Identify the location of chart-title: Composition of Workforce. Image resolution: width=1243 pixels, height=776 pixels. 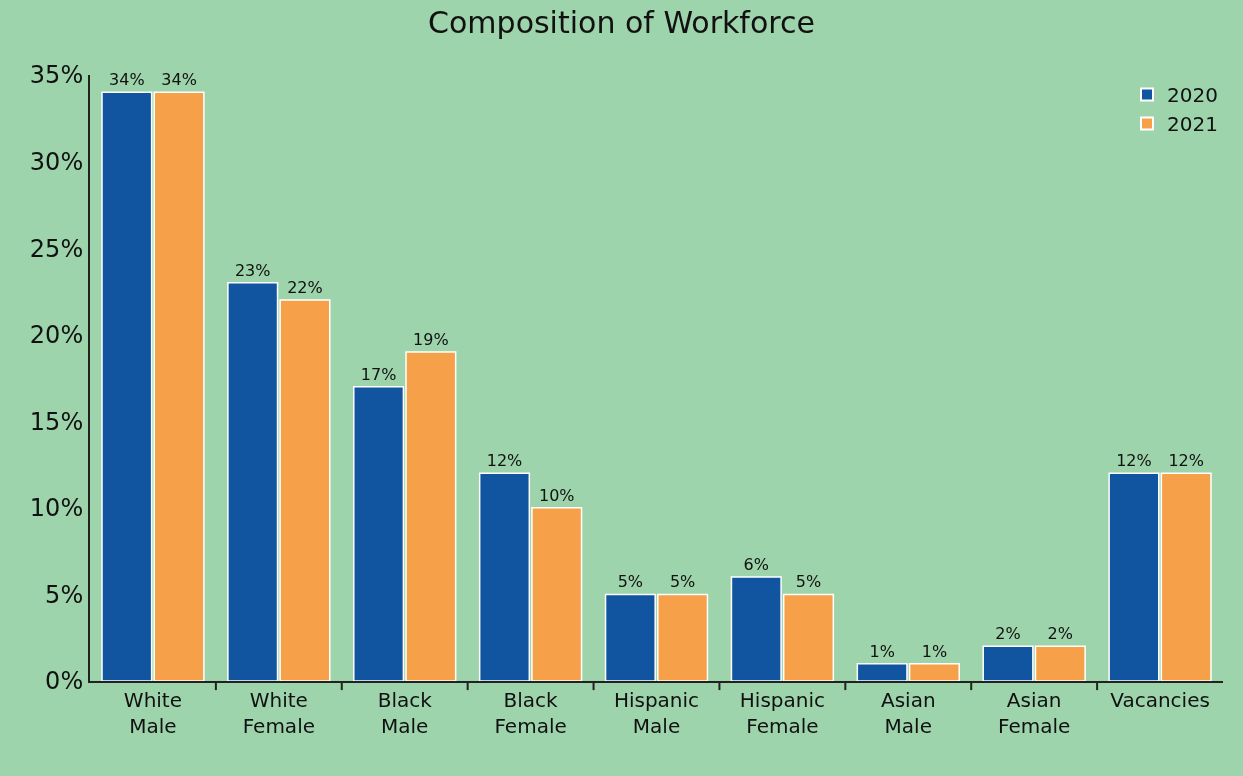
(621, 22).